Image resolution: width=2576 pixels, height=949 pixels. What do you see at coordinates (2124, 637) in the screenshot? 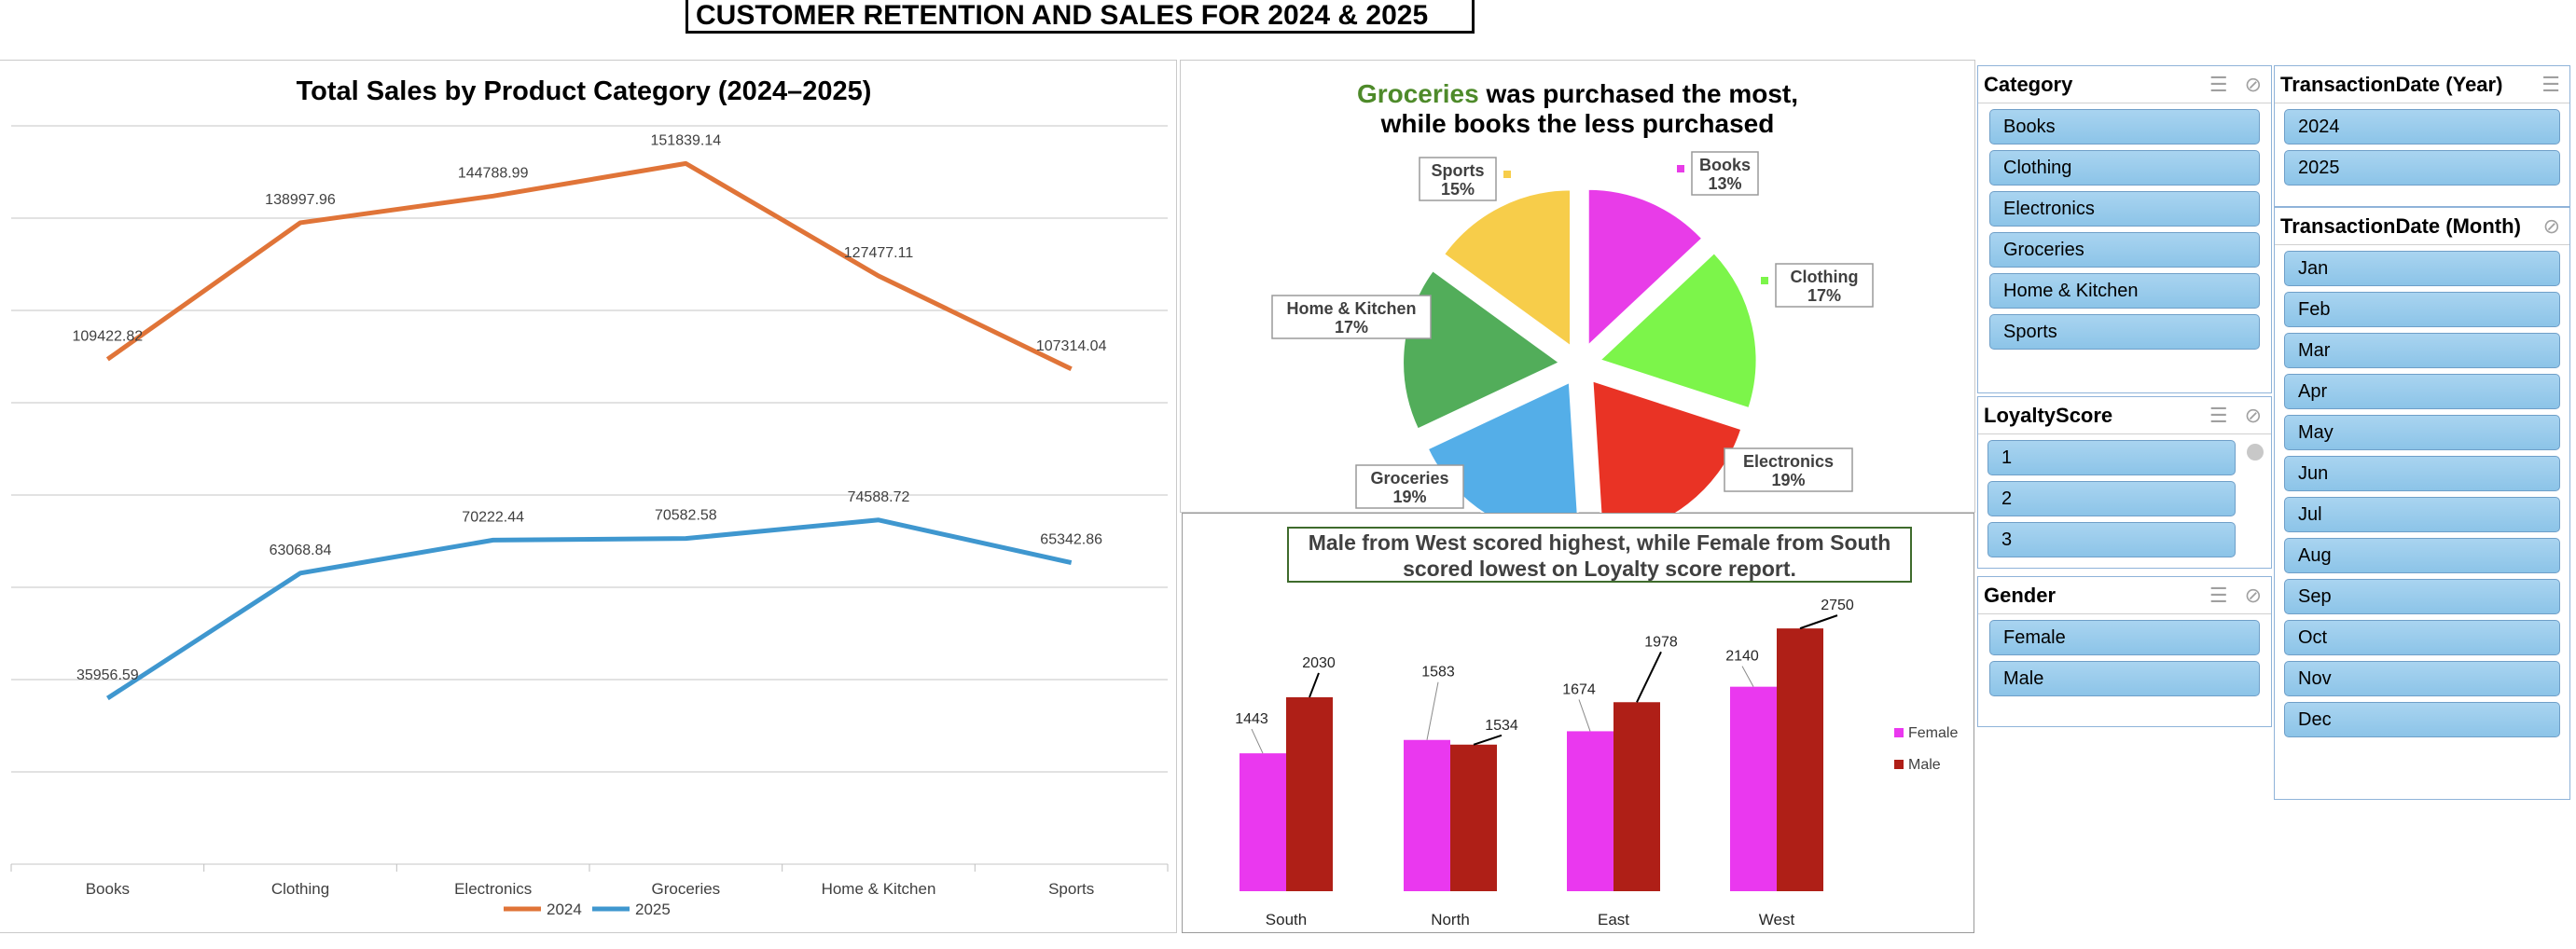
I see `slicer-gender-item: Female` at bounding box center [2124, 637].